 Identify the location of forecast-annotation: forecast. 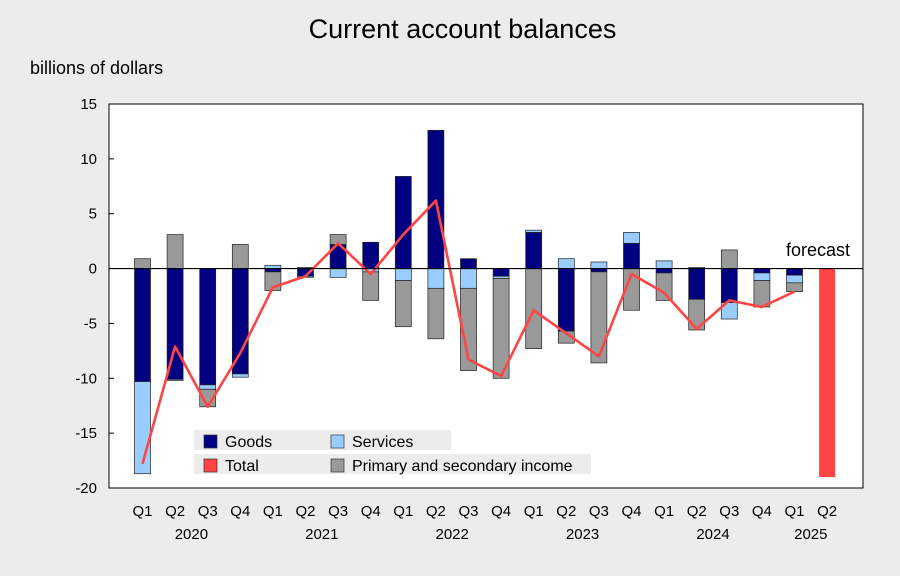
(818, 250).